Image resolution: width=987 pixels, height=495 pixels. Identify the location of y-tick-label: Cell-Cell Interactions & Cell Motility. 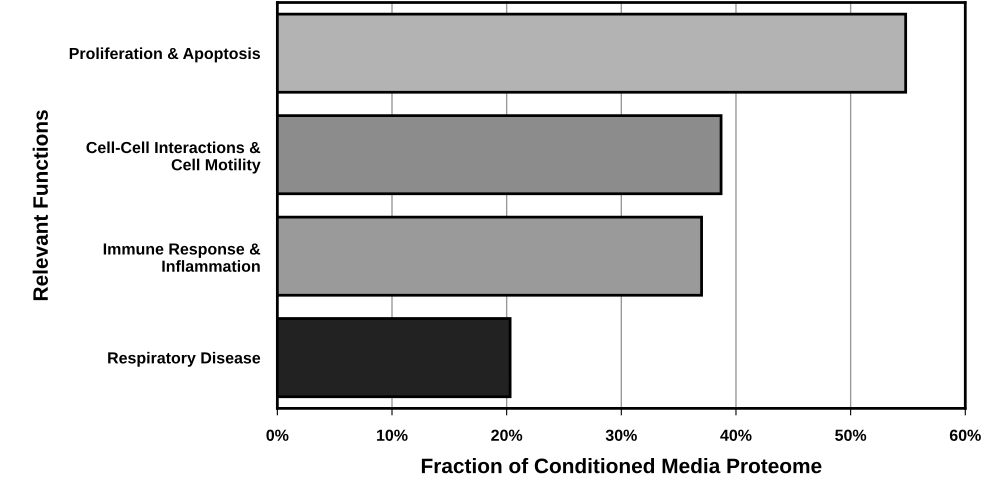
(173, 157).